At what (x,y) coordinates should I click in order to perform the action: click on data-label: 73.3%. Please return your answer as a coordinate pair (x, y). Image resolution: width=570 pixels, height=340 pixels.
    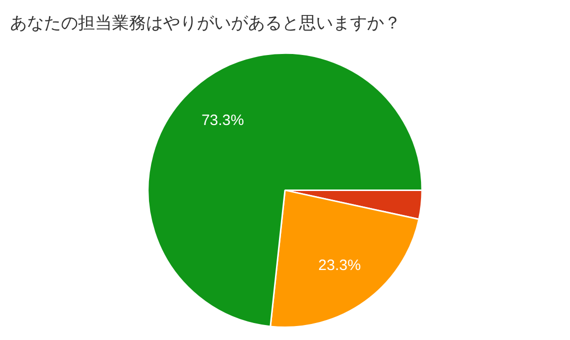
    Looking at the image, I should click on (222, 121).